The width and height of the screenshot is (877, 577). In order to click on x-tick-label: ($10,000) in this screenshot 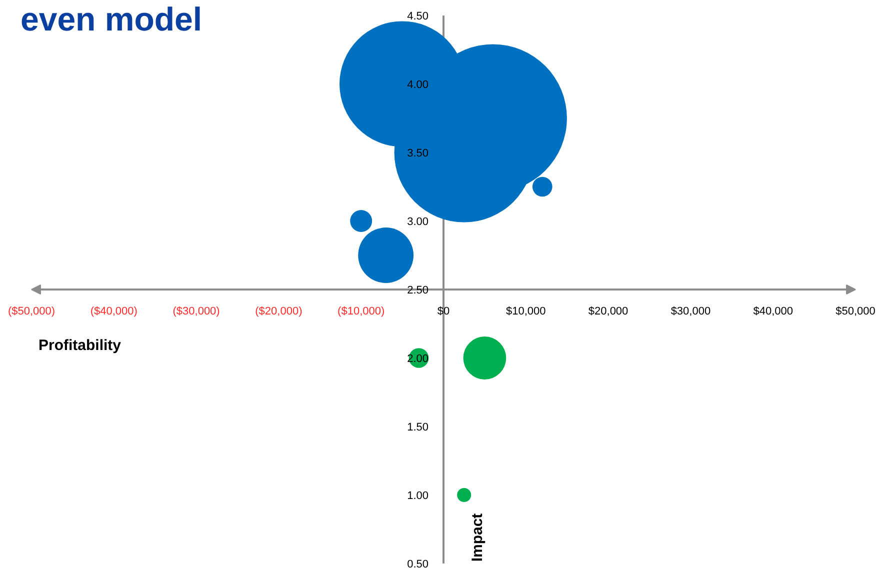, I will do `click(361, 312)`.